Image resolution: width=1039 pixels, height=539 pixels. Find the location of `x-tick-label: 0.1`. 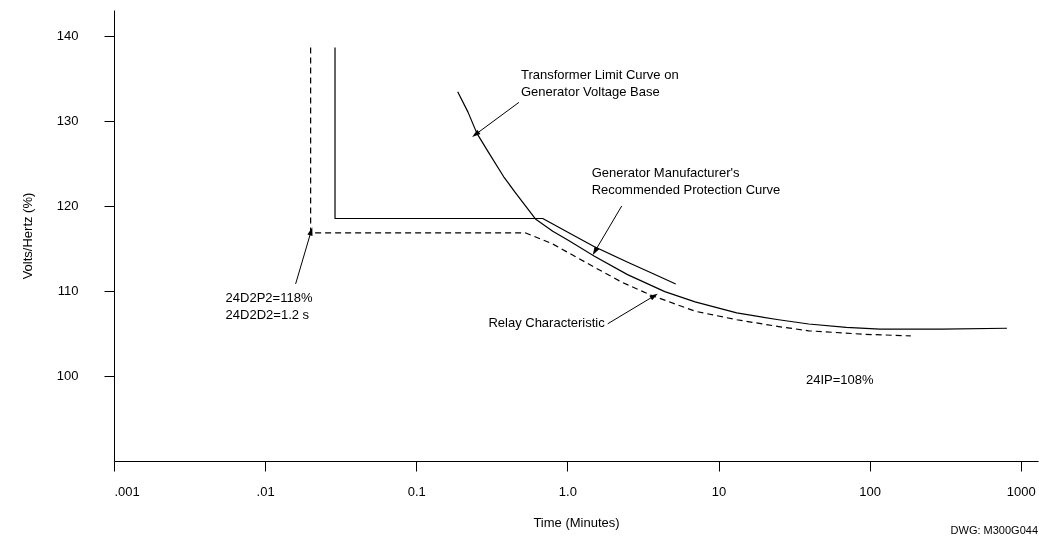

x-tick-label: 0.1 is located at coordinates (416, 491).